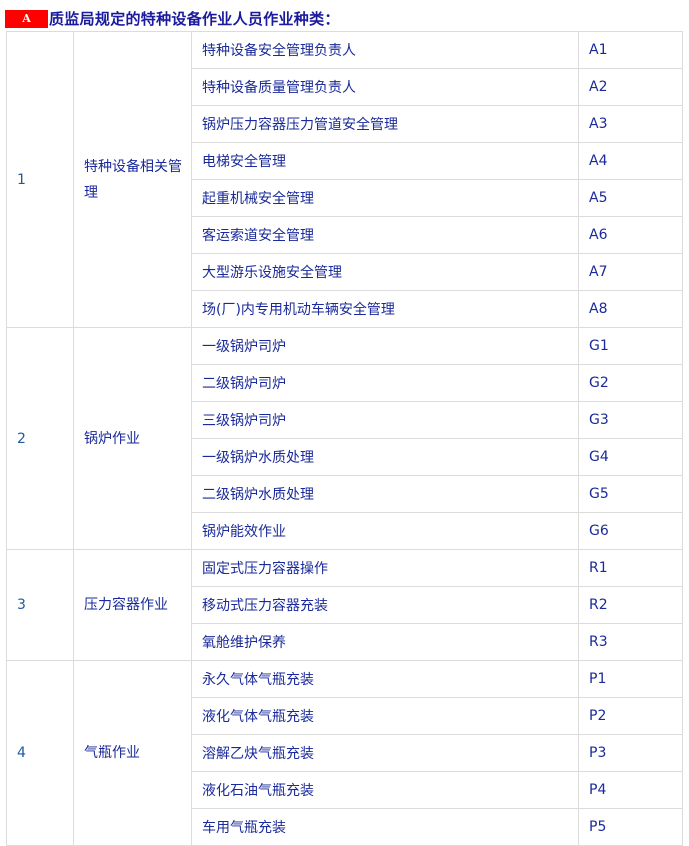 This screenshot has height=846, width=689. I want to click on item-name-cell: 特种设备质量管理负责人, so click(385, 87).